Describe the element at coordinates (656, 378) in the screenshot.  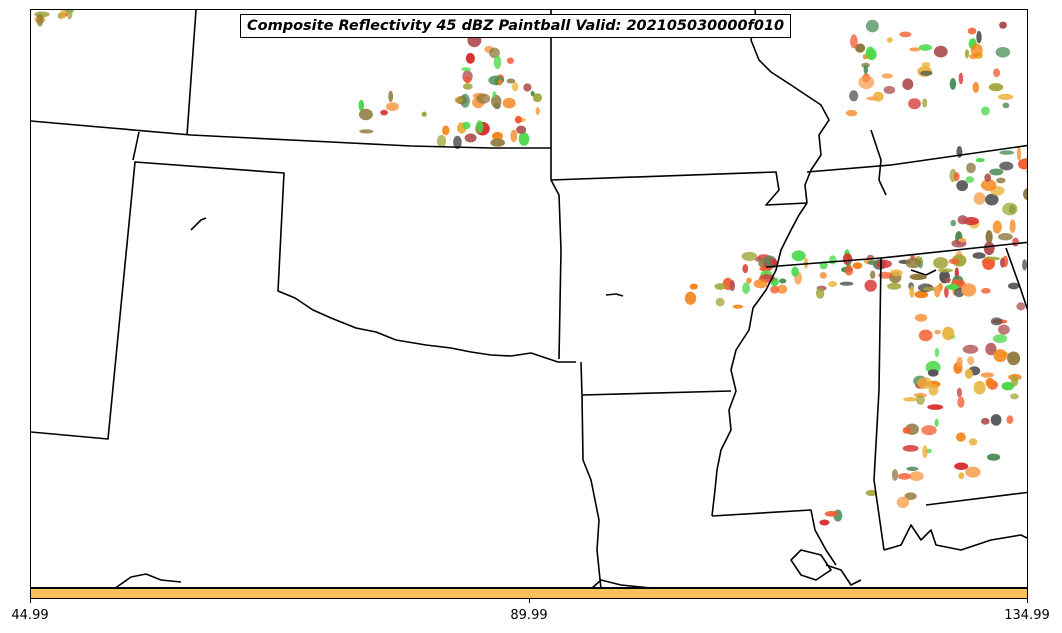
I see `border-ar-la` at that location.